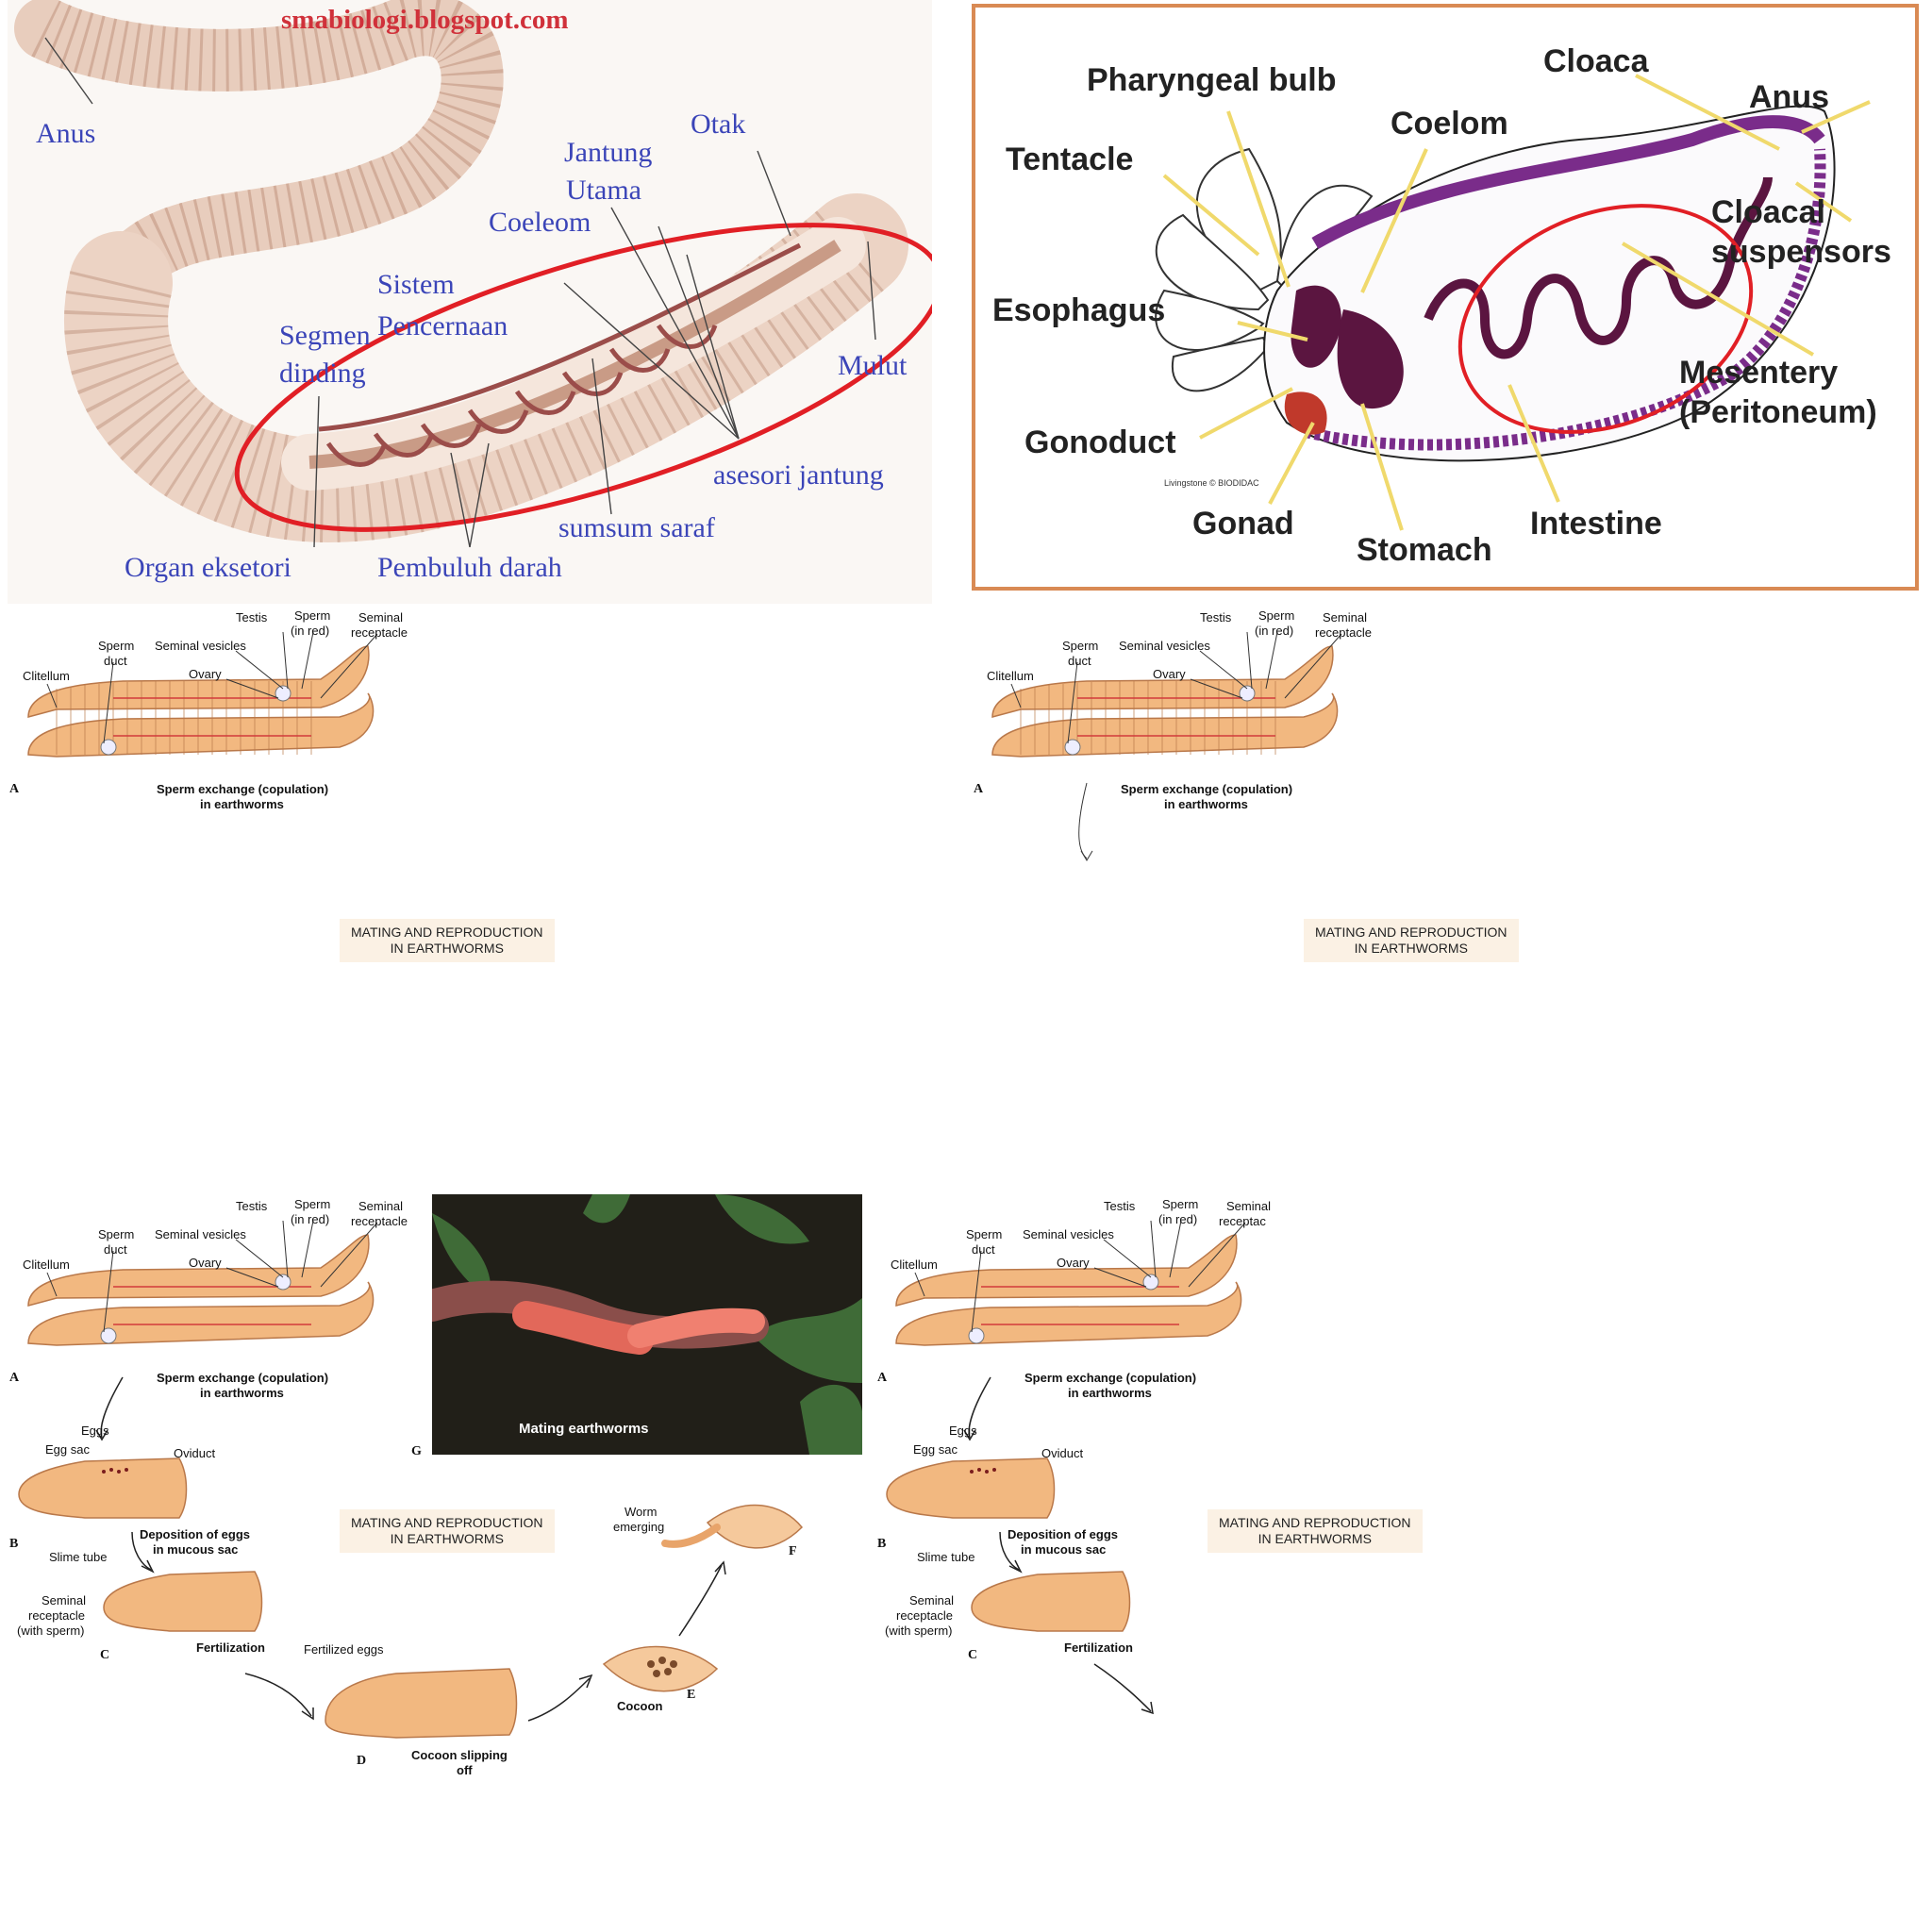 The height and width of the screenshot is (1932, 1932). Describe the element at coordinates (195, 1453) in the screenshot. I see `label-oviduct: Oviduct` at that location.